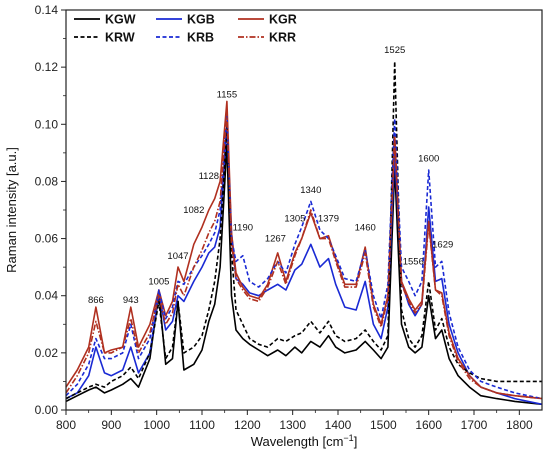 This screenshot has width=550, height=459. Describe the element at coordinates (519, 425) in the screenshot. I see `x-tick-label-1800: 1800` at that location.